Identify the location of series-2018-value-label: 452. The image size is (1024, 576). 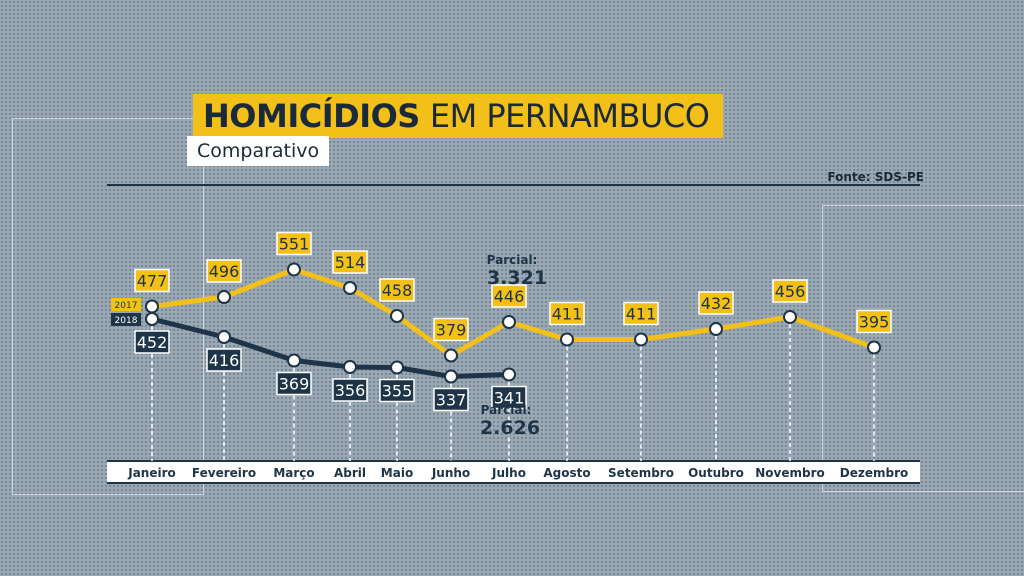
(152, 342).